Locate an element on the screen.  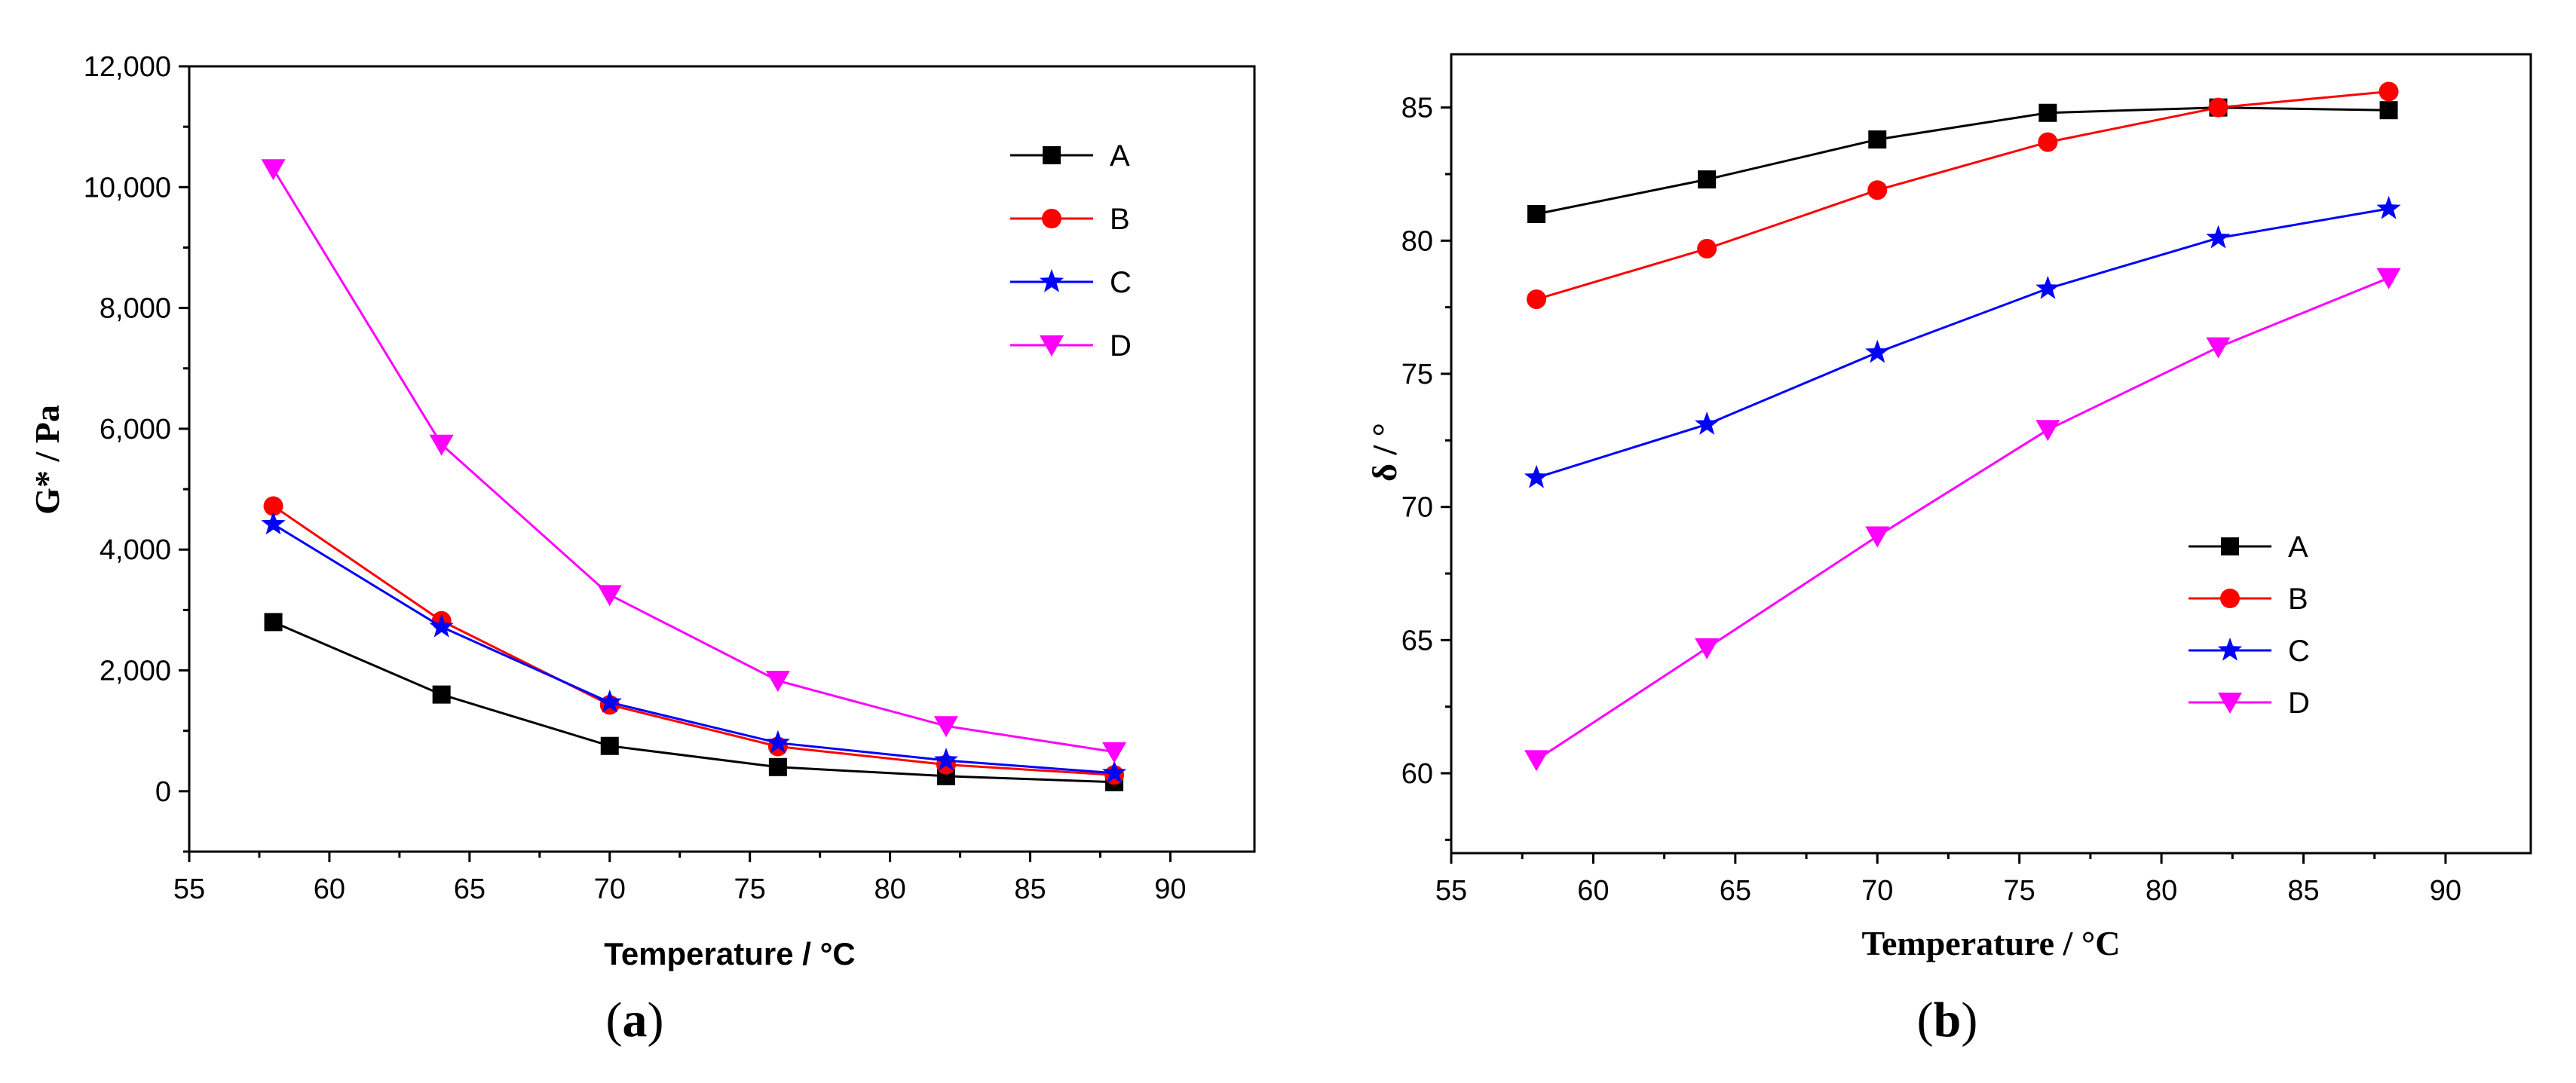
chart-a-ytick-label: 0 is located at coordinates (163, 792).